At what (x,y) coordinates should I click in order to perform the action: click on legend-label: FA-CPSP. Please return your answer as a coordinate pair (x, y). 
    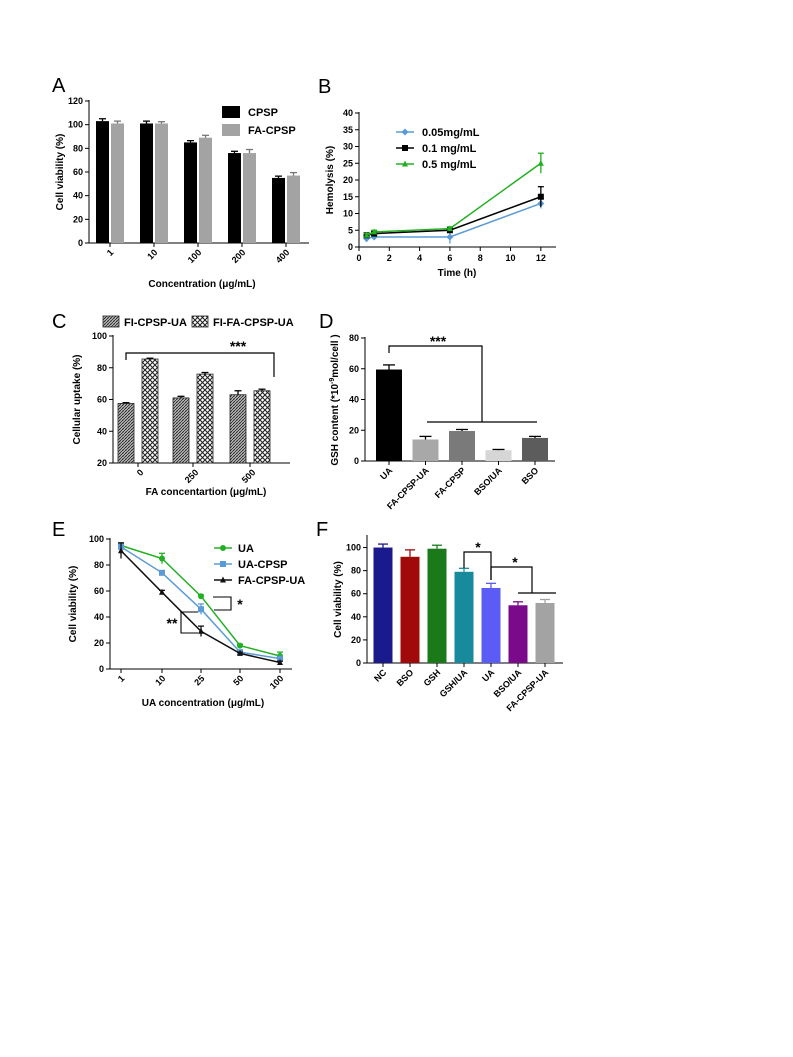
    Looking at the image, I should click on (272, 131).